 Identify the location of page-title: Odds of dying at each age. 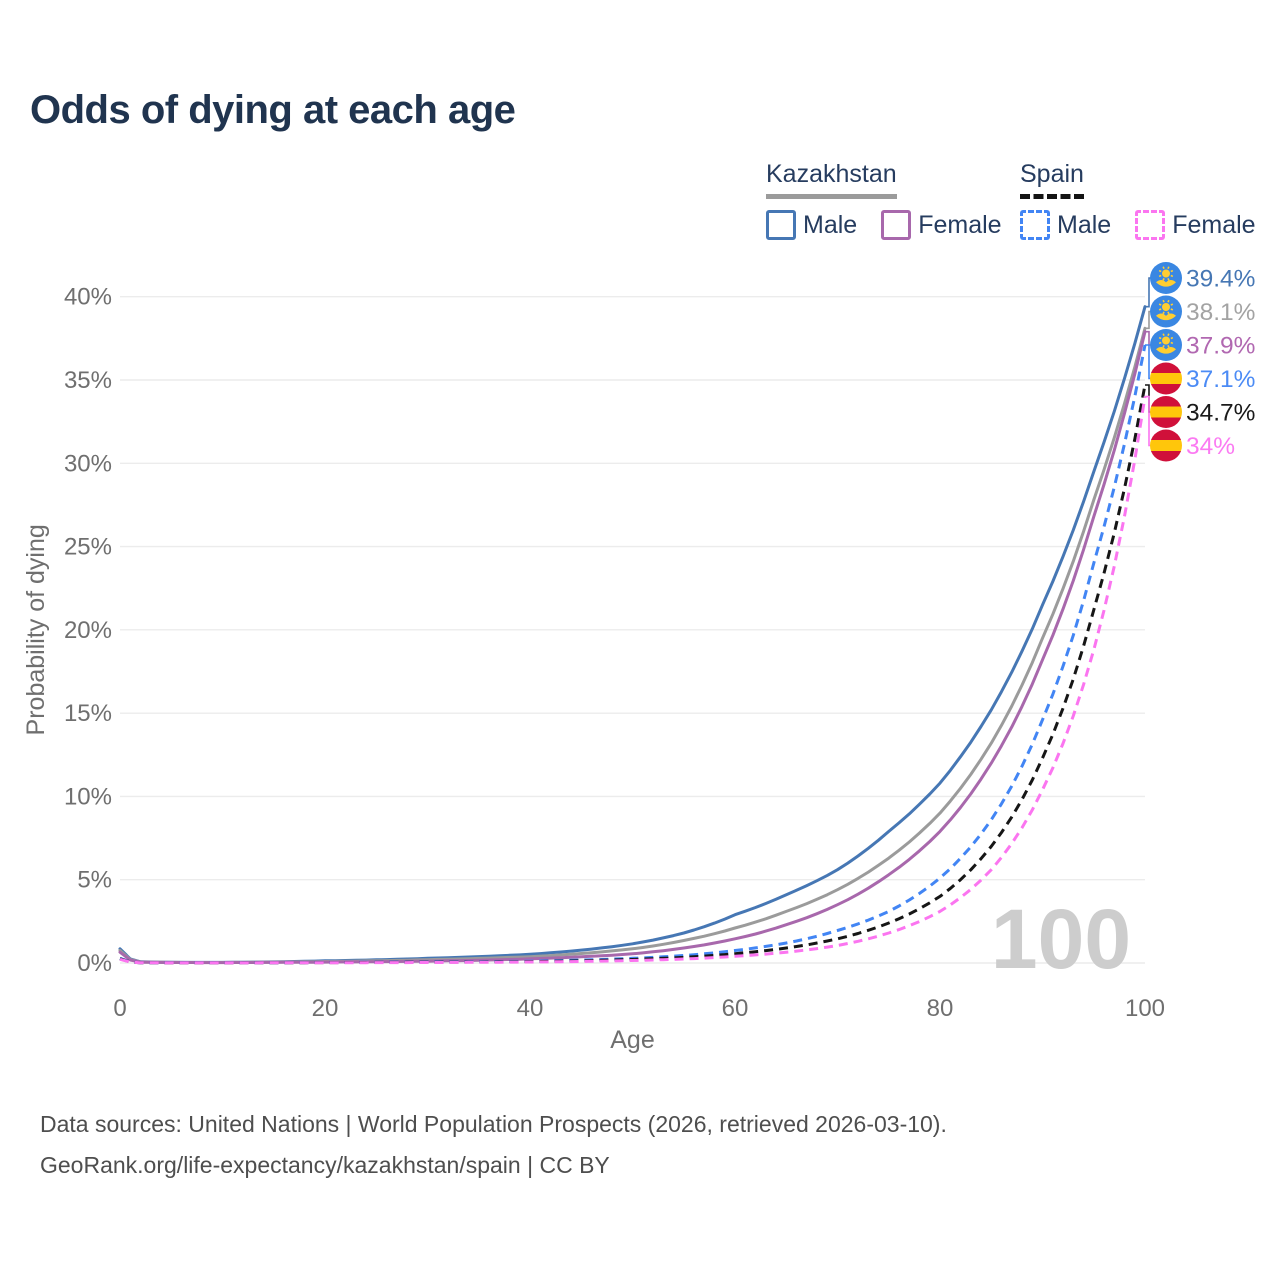
(273, 110).